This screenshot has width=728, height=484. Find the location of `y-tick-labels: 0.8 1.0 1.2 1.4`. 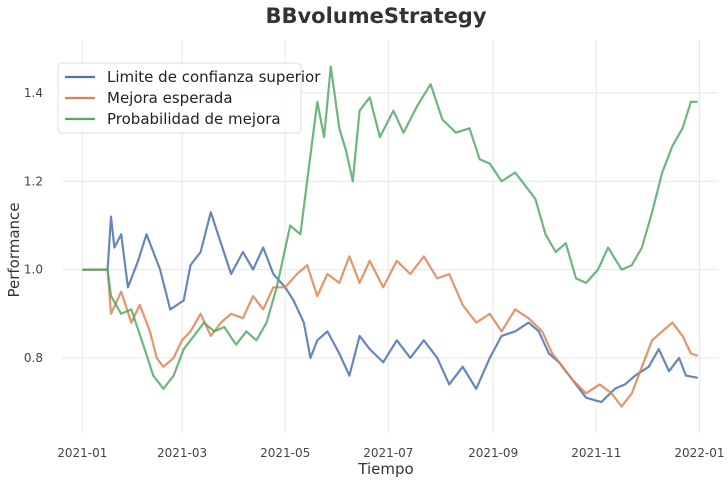

y-tick-labels: 0.8 1.0 1.2 1.4 is located at coordinates (33, 225).